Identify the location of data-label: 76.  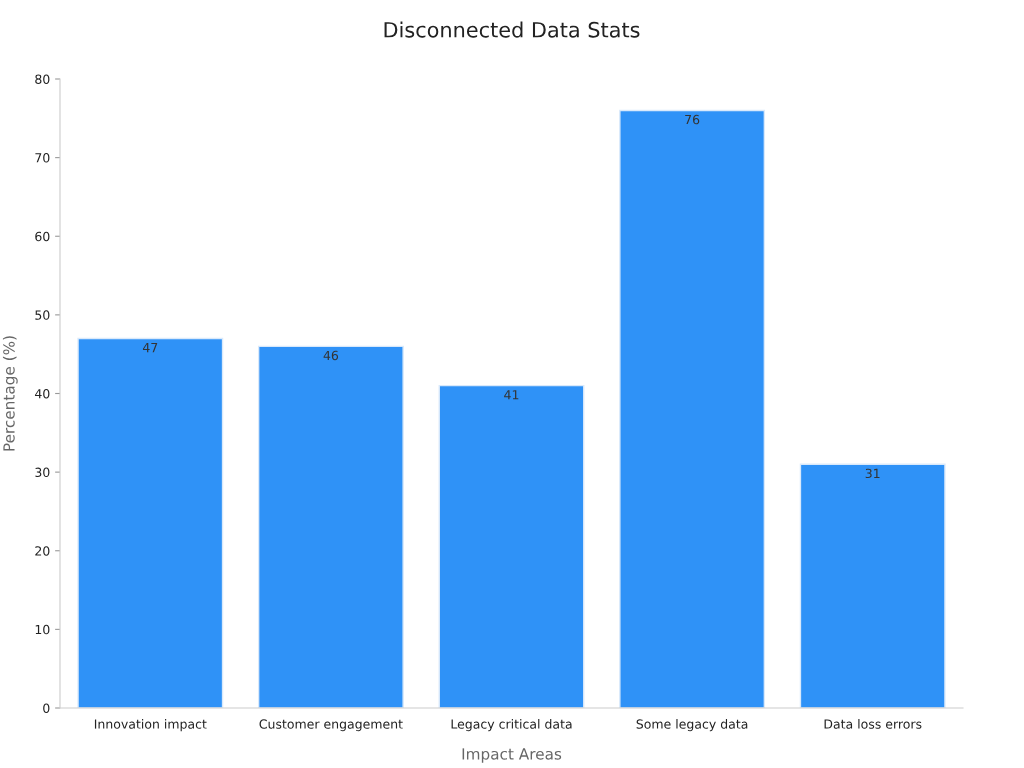
(692, 119).